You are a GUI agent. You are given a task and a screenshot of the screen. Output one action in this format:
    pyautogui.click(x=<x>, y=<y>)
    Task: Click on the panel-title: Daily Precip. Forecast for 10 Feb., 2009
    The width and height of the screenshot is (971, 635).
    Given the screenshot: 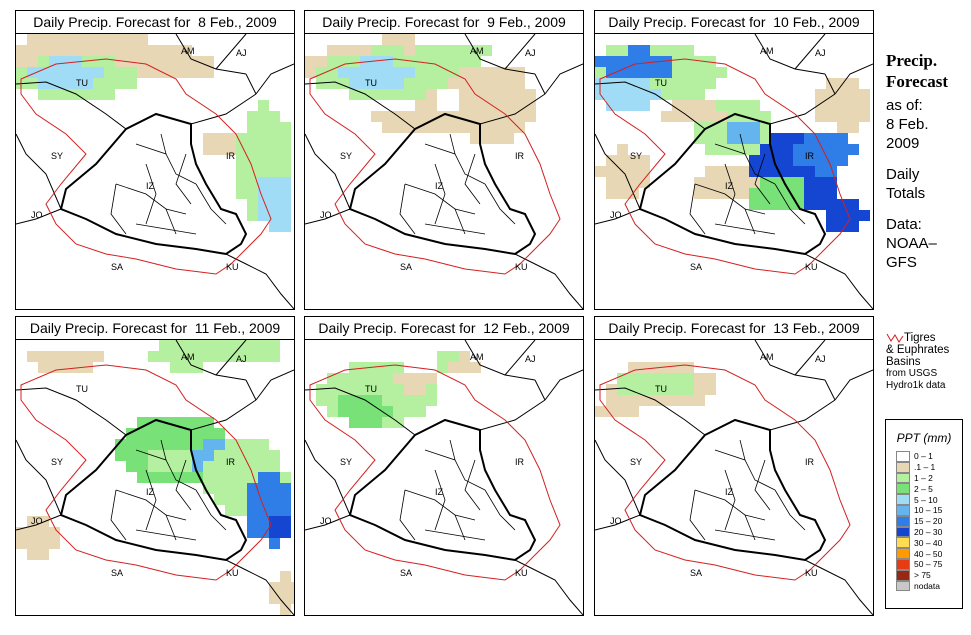 What is the action you would take?
    pyautogui.click(x=734, y=22)
    